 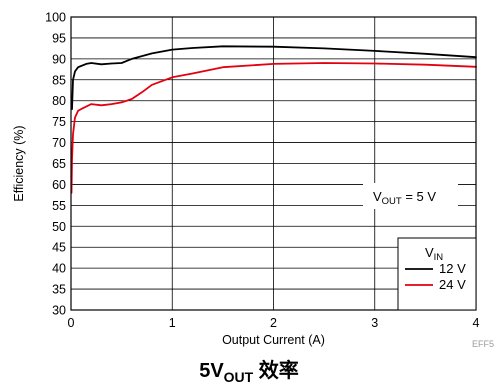 I want to click on x-tick-label-4: 4, so click(x=476, y=323).